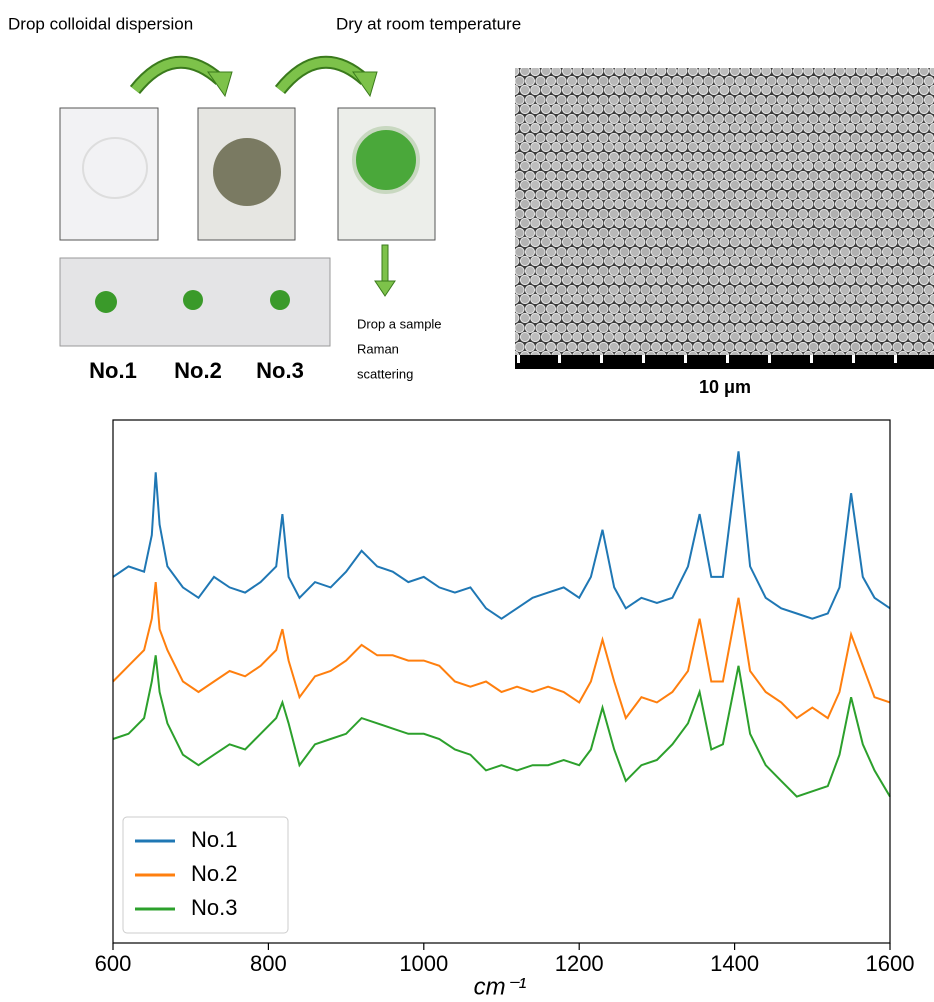  I want to click on sem-image, so click(724, 211).